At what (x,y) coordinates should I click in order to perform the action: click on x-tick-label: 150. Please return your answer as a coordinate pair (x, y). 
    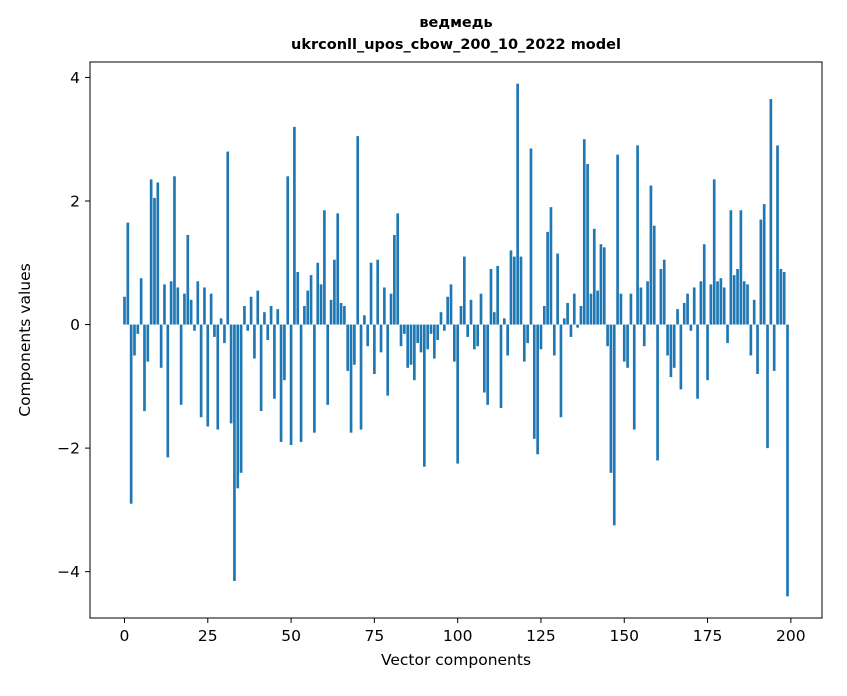
    Looking at the image, I should click on (624, 636).